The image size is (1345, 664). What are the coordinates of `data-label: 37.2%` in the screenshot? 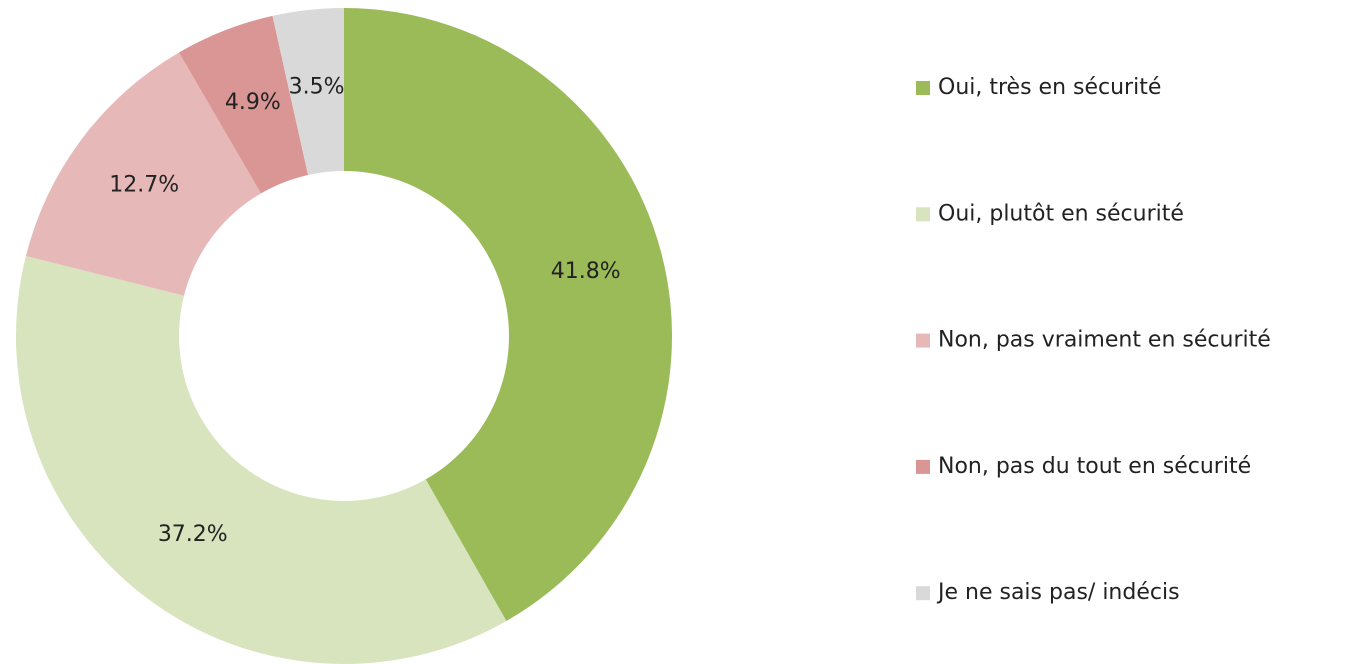 It's located at (193, 534).